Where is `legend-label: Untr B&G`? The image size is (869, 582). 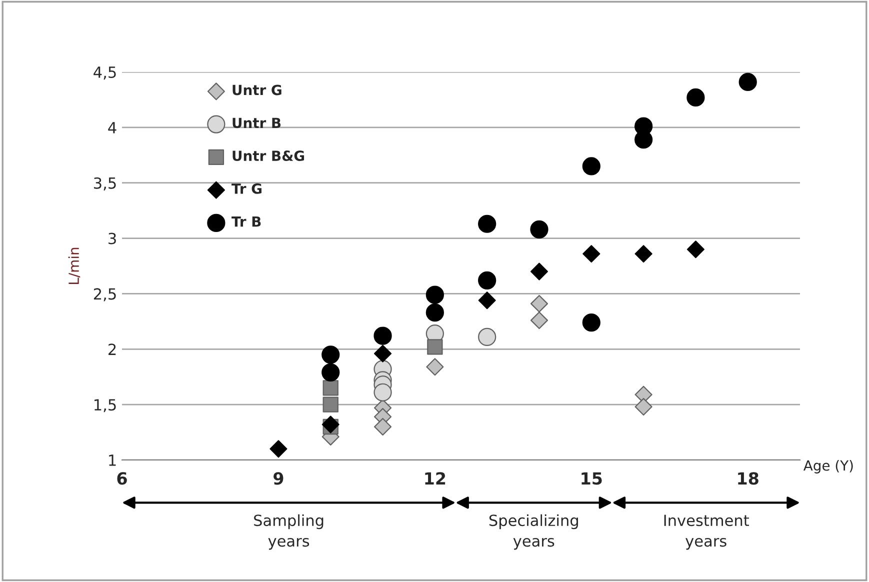 legend-label: Untr B&G is located at coordinates (268, 156).